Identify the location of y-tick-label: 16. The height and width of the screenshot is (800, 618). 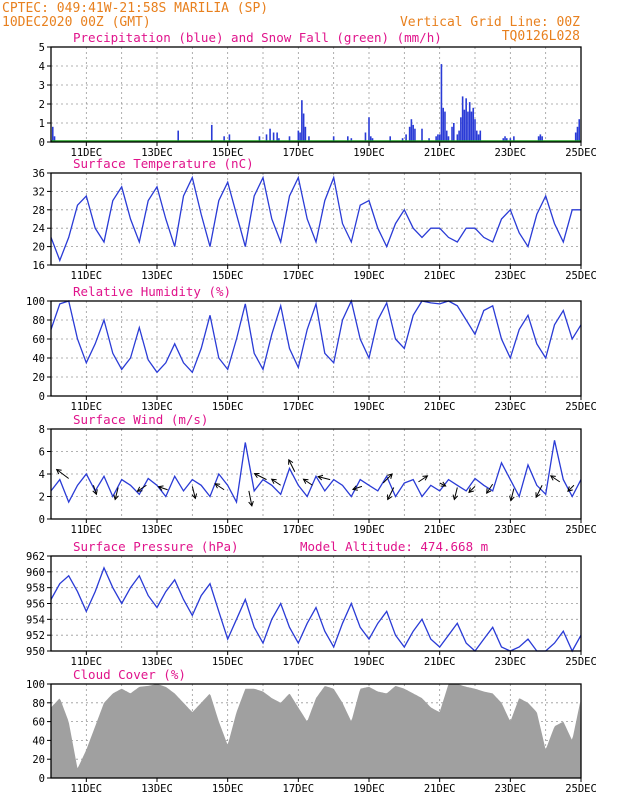
(38, 266).